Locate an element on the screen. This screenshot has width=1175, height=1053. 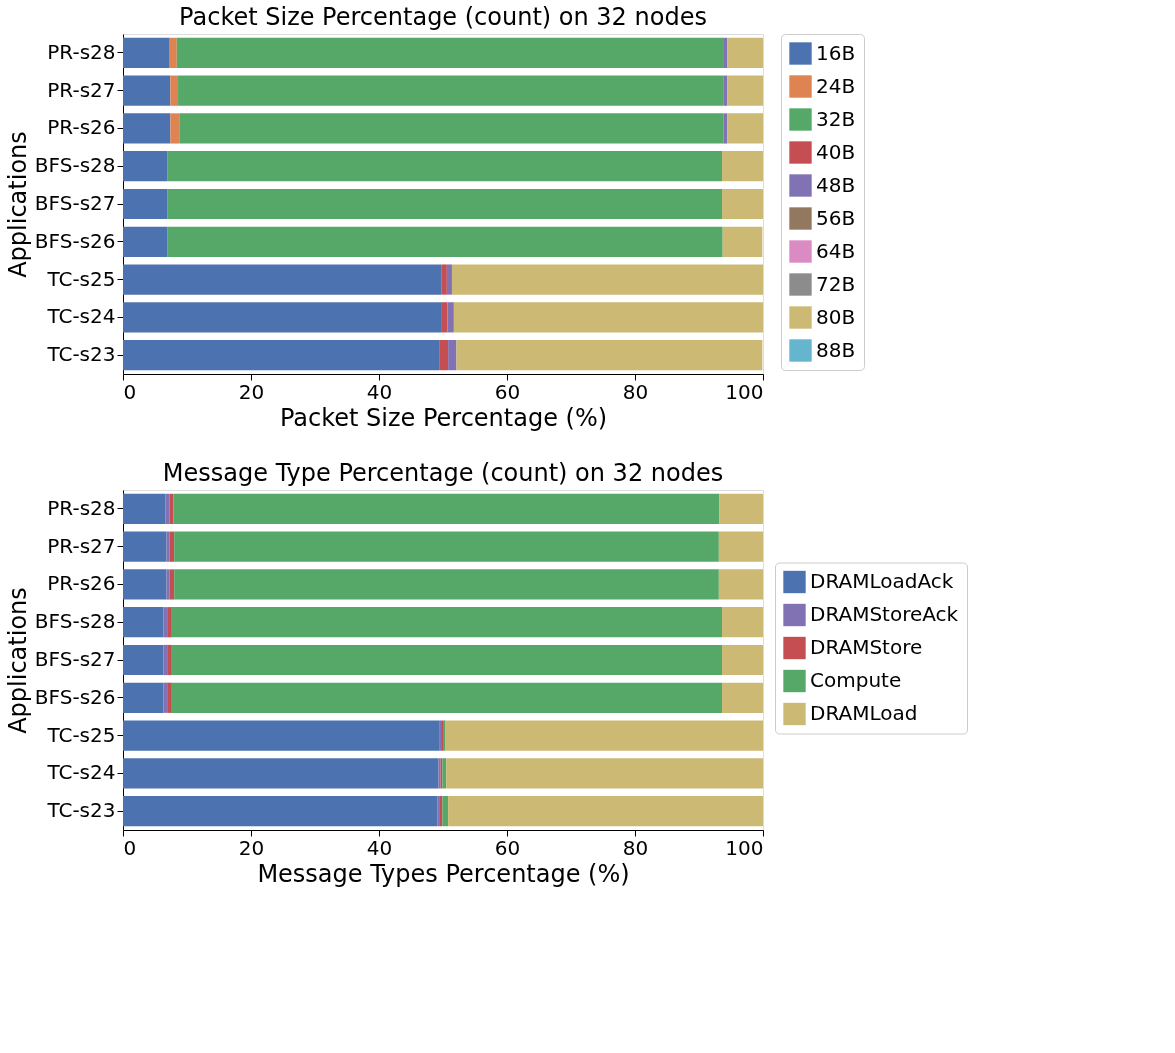
legend-label: 48B is located at coordinates (836, 184).